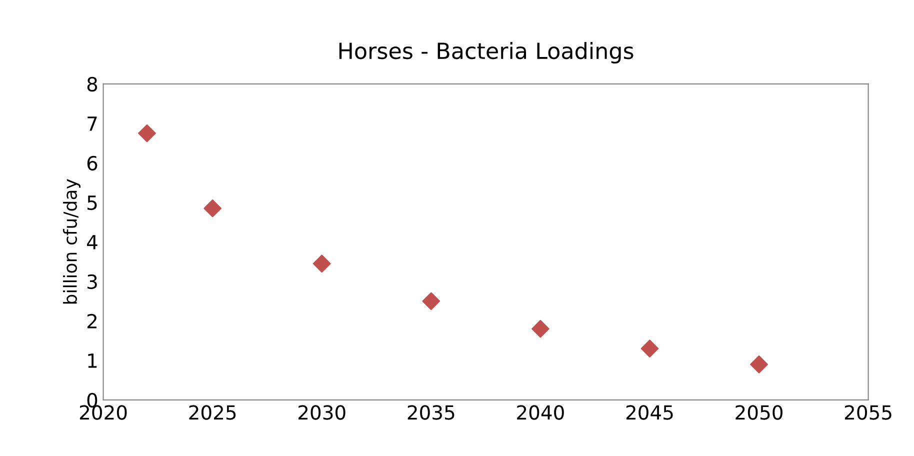 The height and width of the screenshot is (456, 914). What do you see at coordinates (92, 163) in the screenshot?
I see `y-tick-label: 6` at bounding box center [92, 163].